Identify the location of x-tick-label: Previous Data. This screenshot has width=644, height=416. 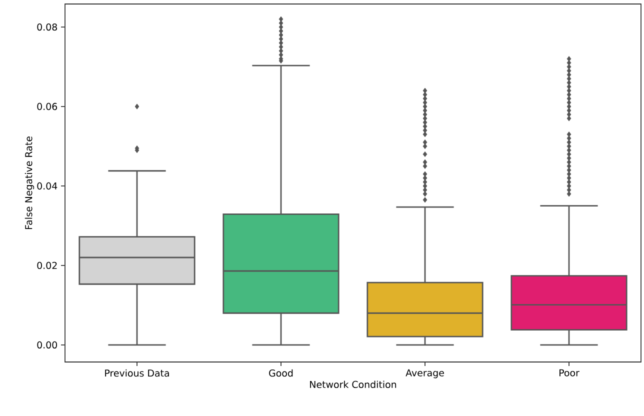
(137, 373).